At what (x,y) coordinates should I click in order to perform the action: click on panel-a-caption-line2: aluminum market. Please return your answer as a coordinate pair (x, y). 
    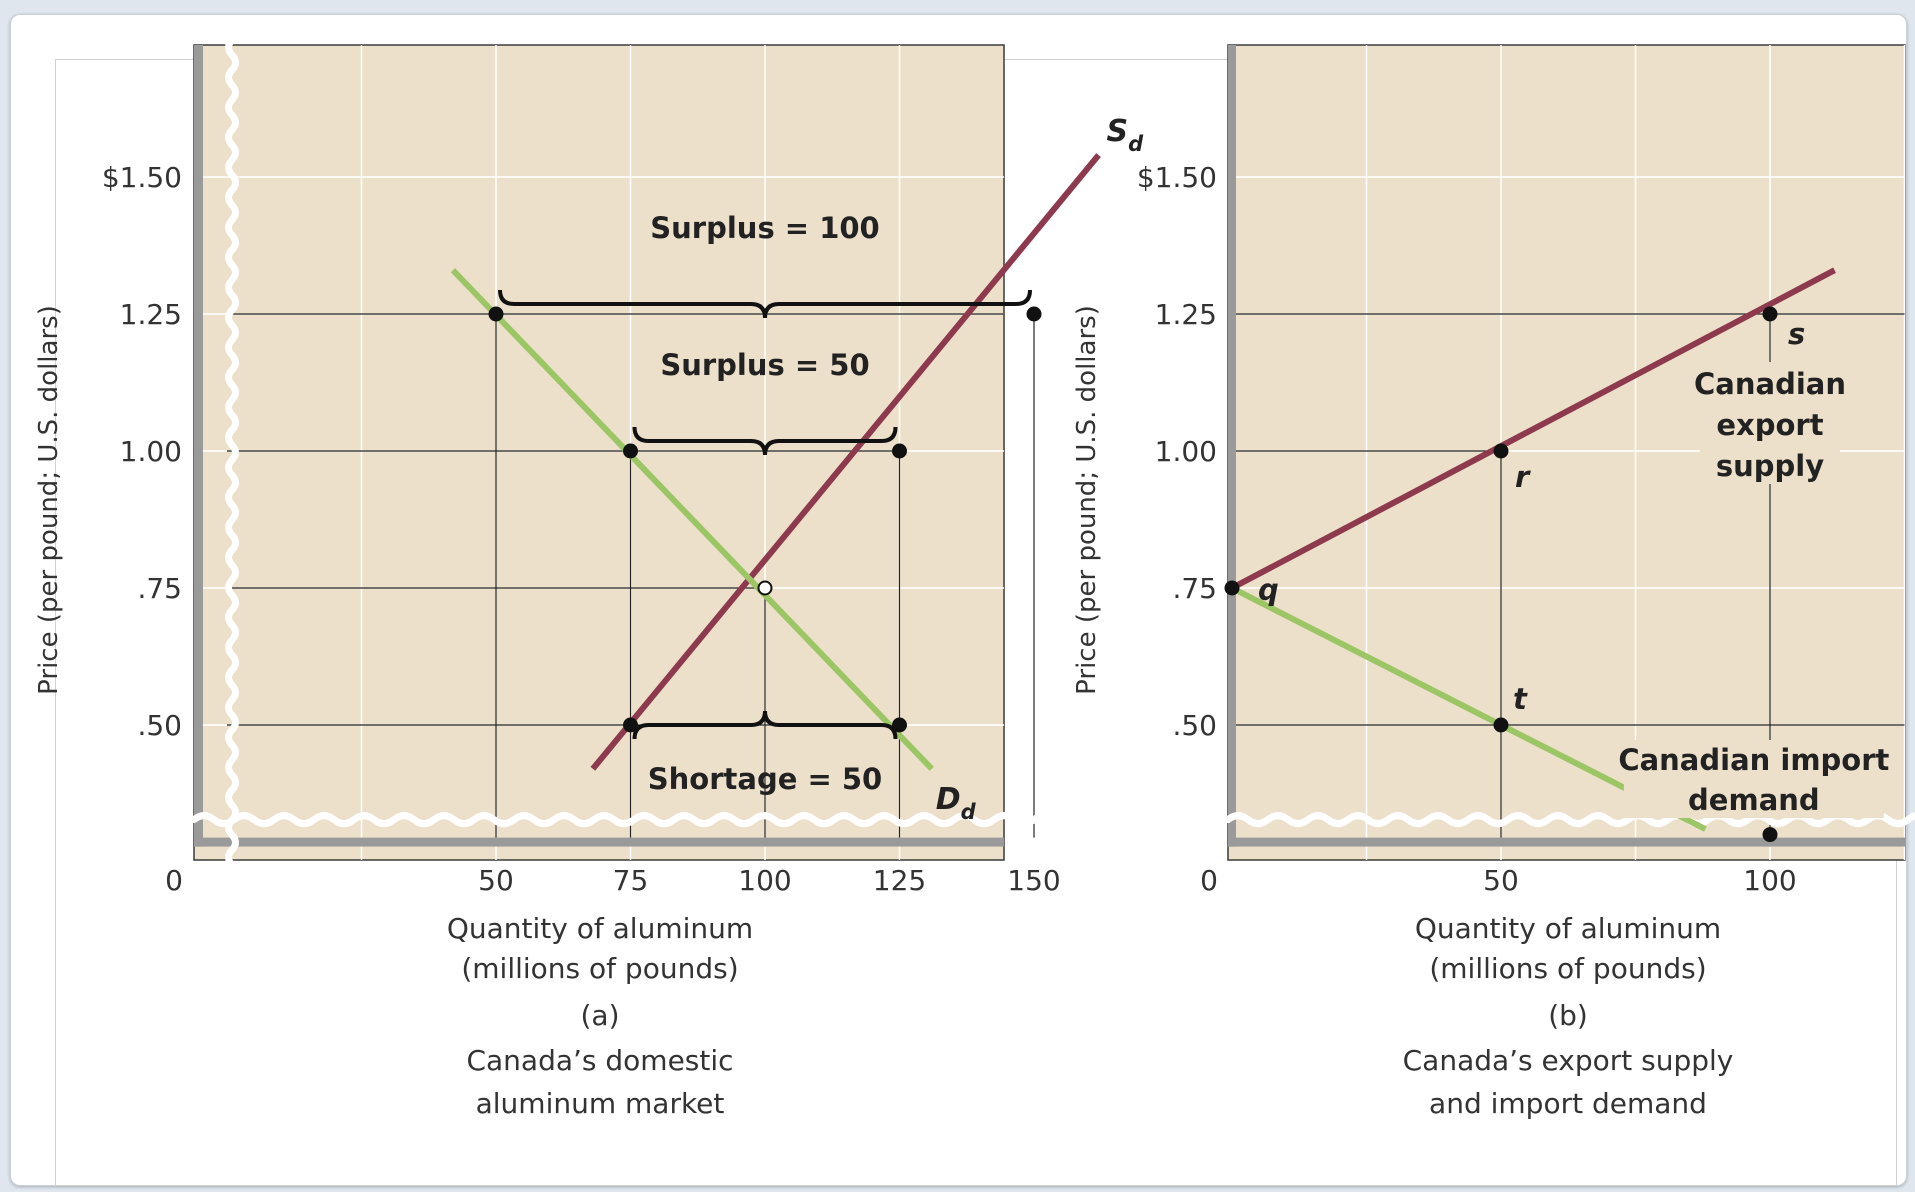
    Looking at the image, I should click on (600, 1103).